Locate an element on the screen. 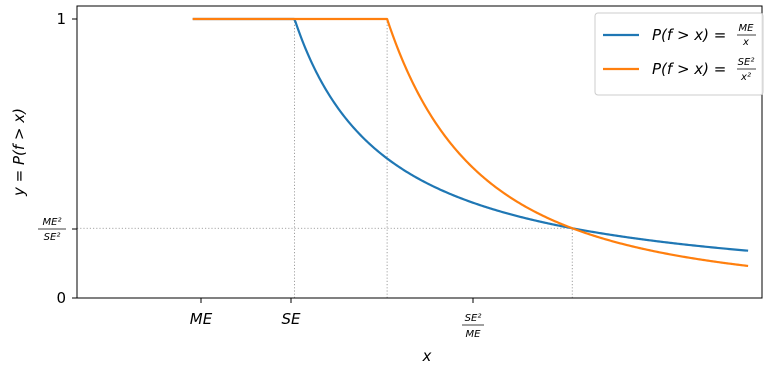 The image size is (768, 370). y-tick-label-ratio-den: SE² is located at coordinates (52, 237).